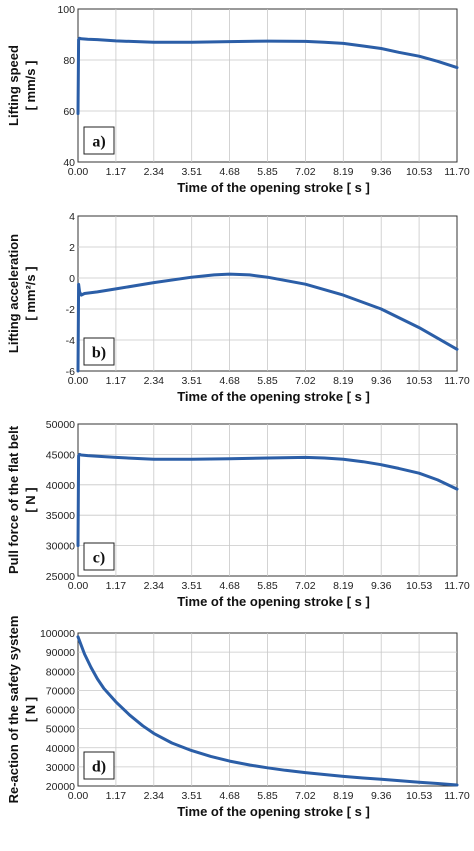 Image resolution: width=474 pixels, height=851 pixels. Describe the element at coordinates (69, 61) in the screenshot. I see `y-tick-label: 80` at that location.